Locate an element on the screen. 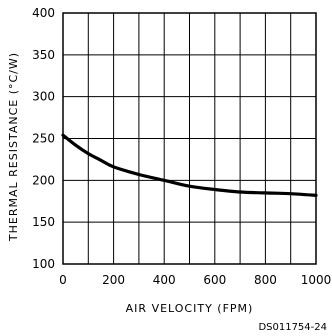  y-tick-label: 250 is located at coordinates (43, 139).